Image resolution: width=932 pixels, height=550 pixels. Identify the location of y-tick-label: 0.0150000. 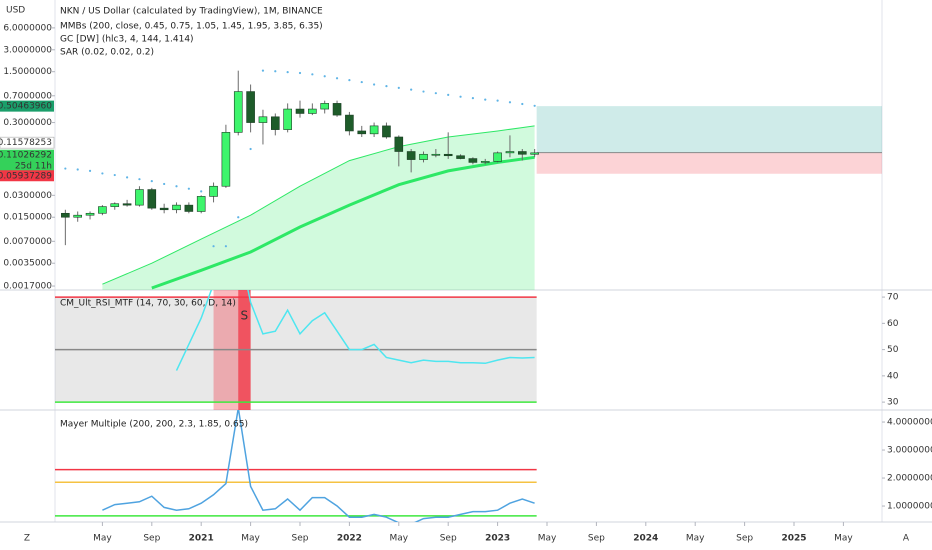
(27, 218).